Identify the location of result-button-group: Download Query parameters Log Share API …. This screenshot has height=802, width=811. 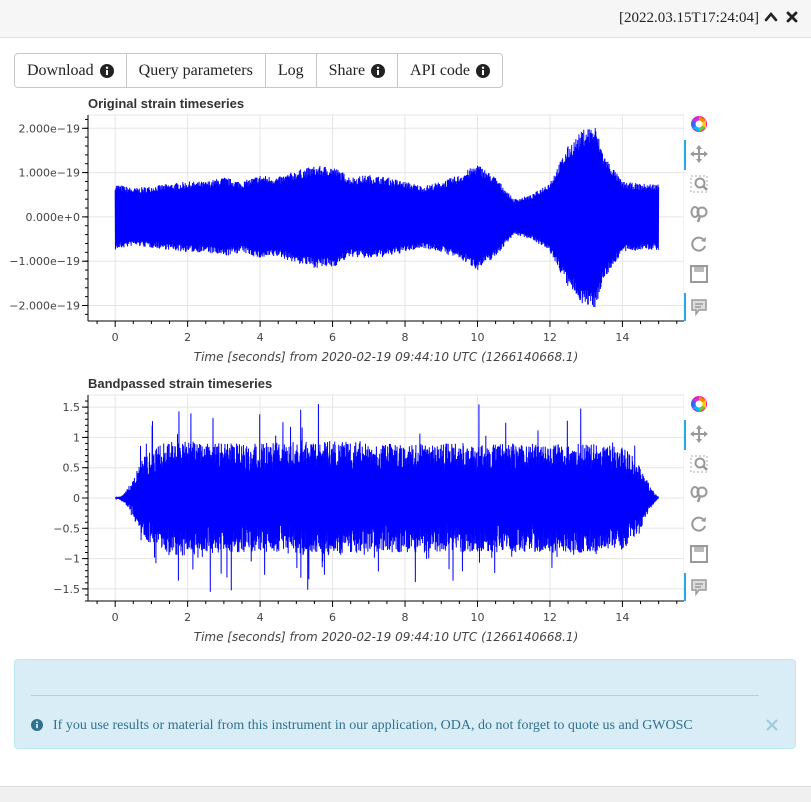
(259, 70).